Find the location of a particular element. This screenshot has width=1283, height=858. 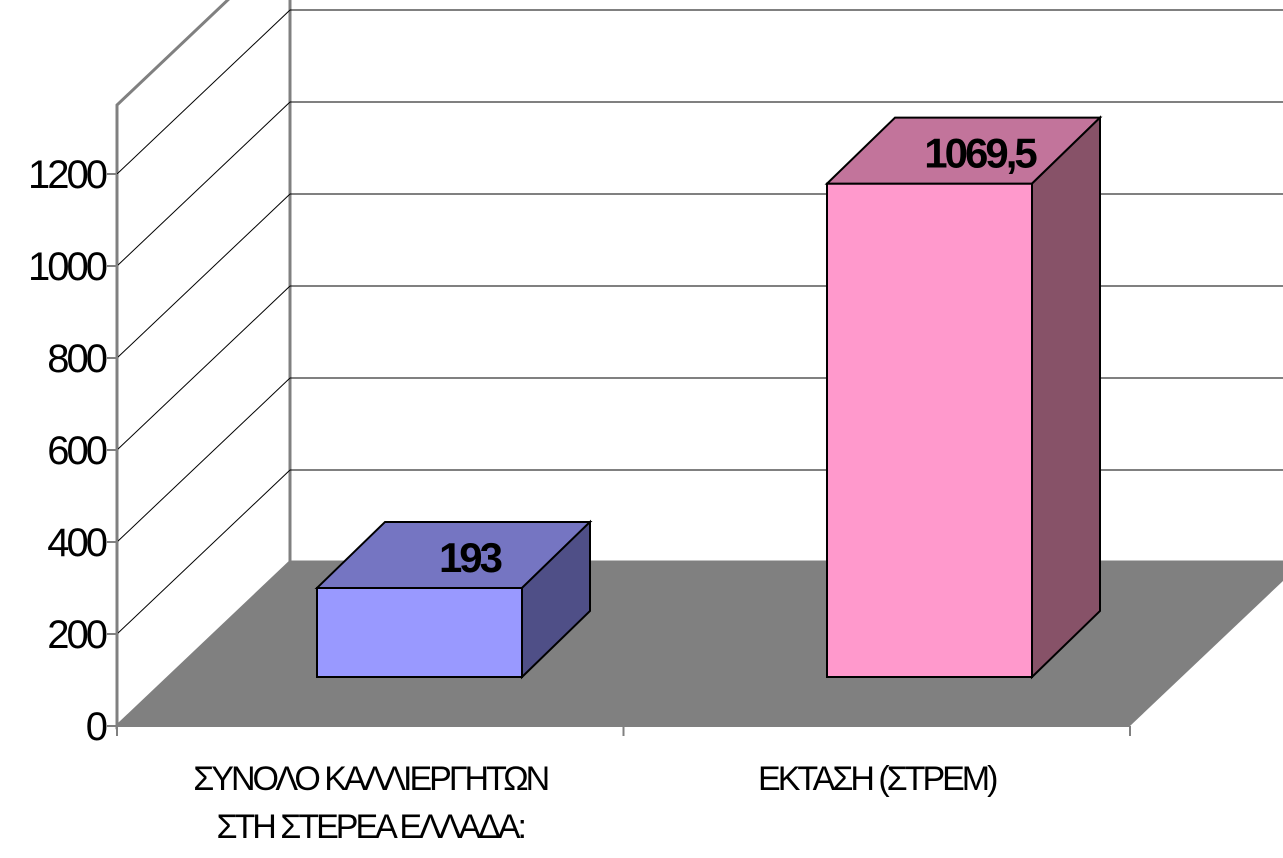

y-axis-ticks: 0 200 400 600 800 1000 1200 is located at coordinates (69, 451).